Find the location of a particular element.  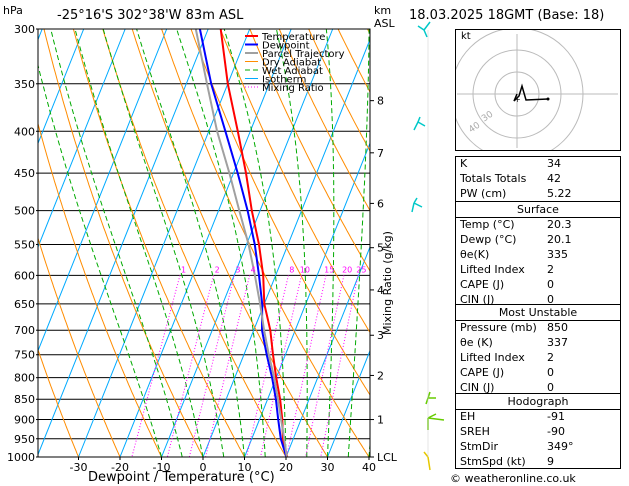

pressure-tick-label: 750 is located at coordinates (24, 355).